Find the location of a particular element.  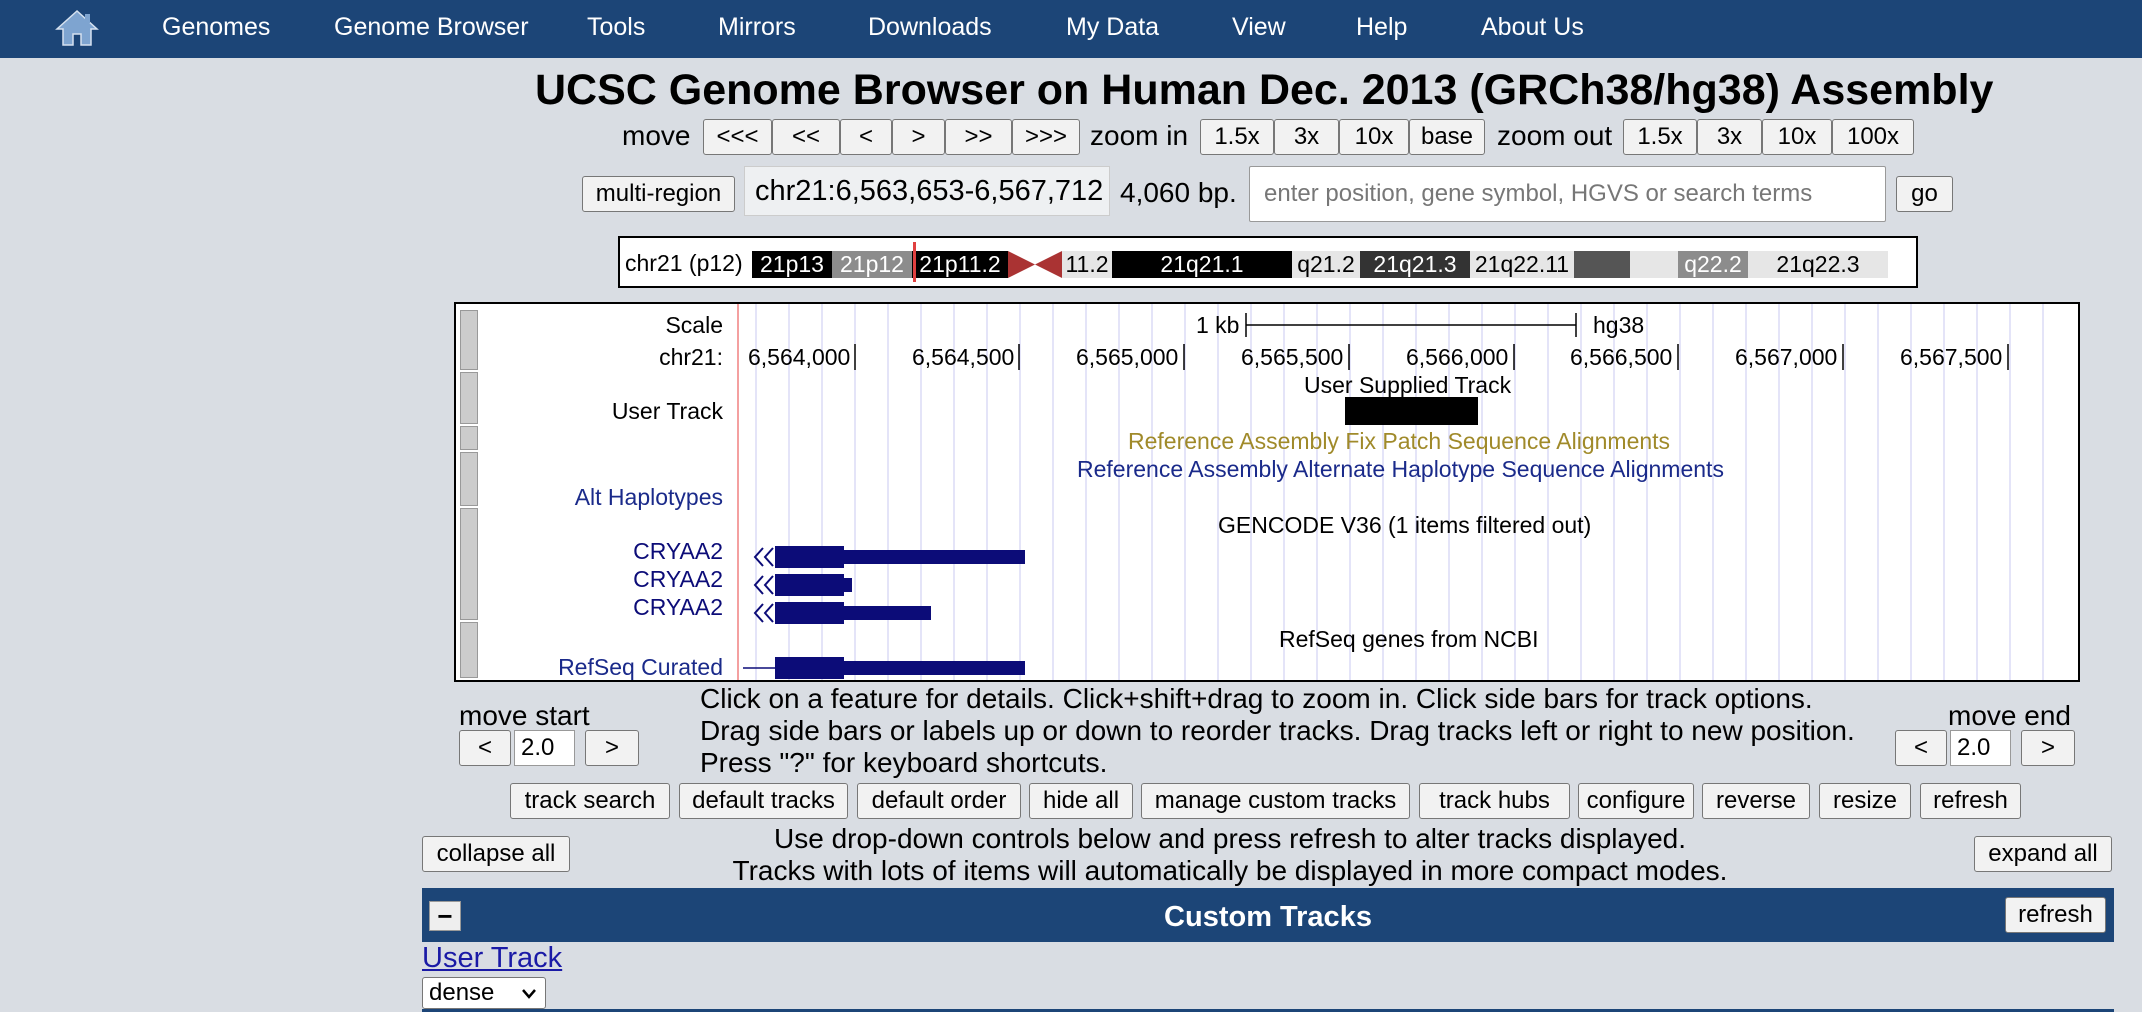

user-track-visibility-select: dense is located at coordinates (484, 993).